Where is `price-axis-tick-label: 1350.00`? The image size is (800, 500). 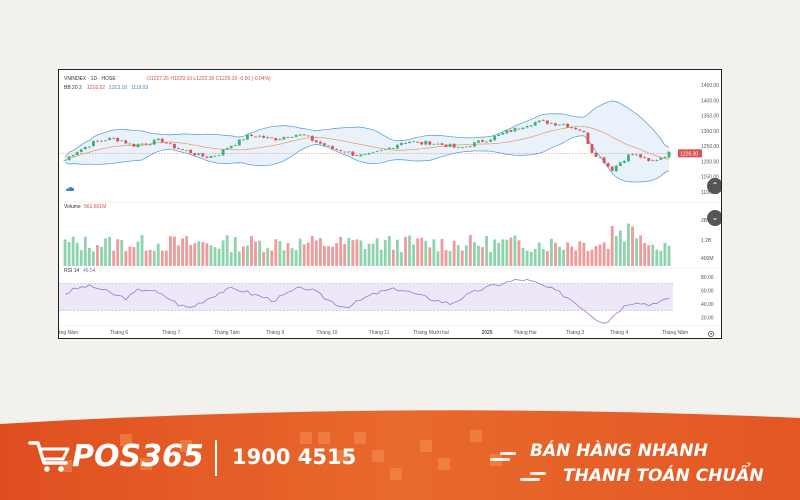
price-axis-tick-label: 1350.00 is located at coordinates (710, 117).